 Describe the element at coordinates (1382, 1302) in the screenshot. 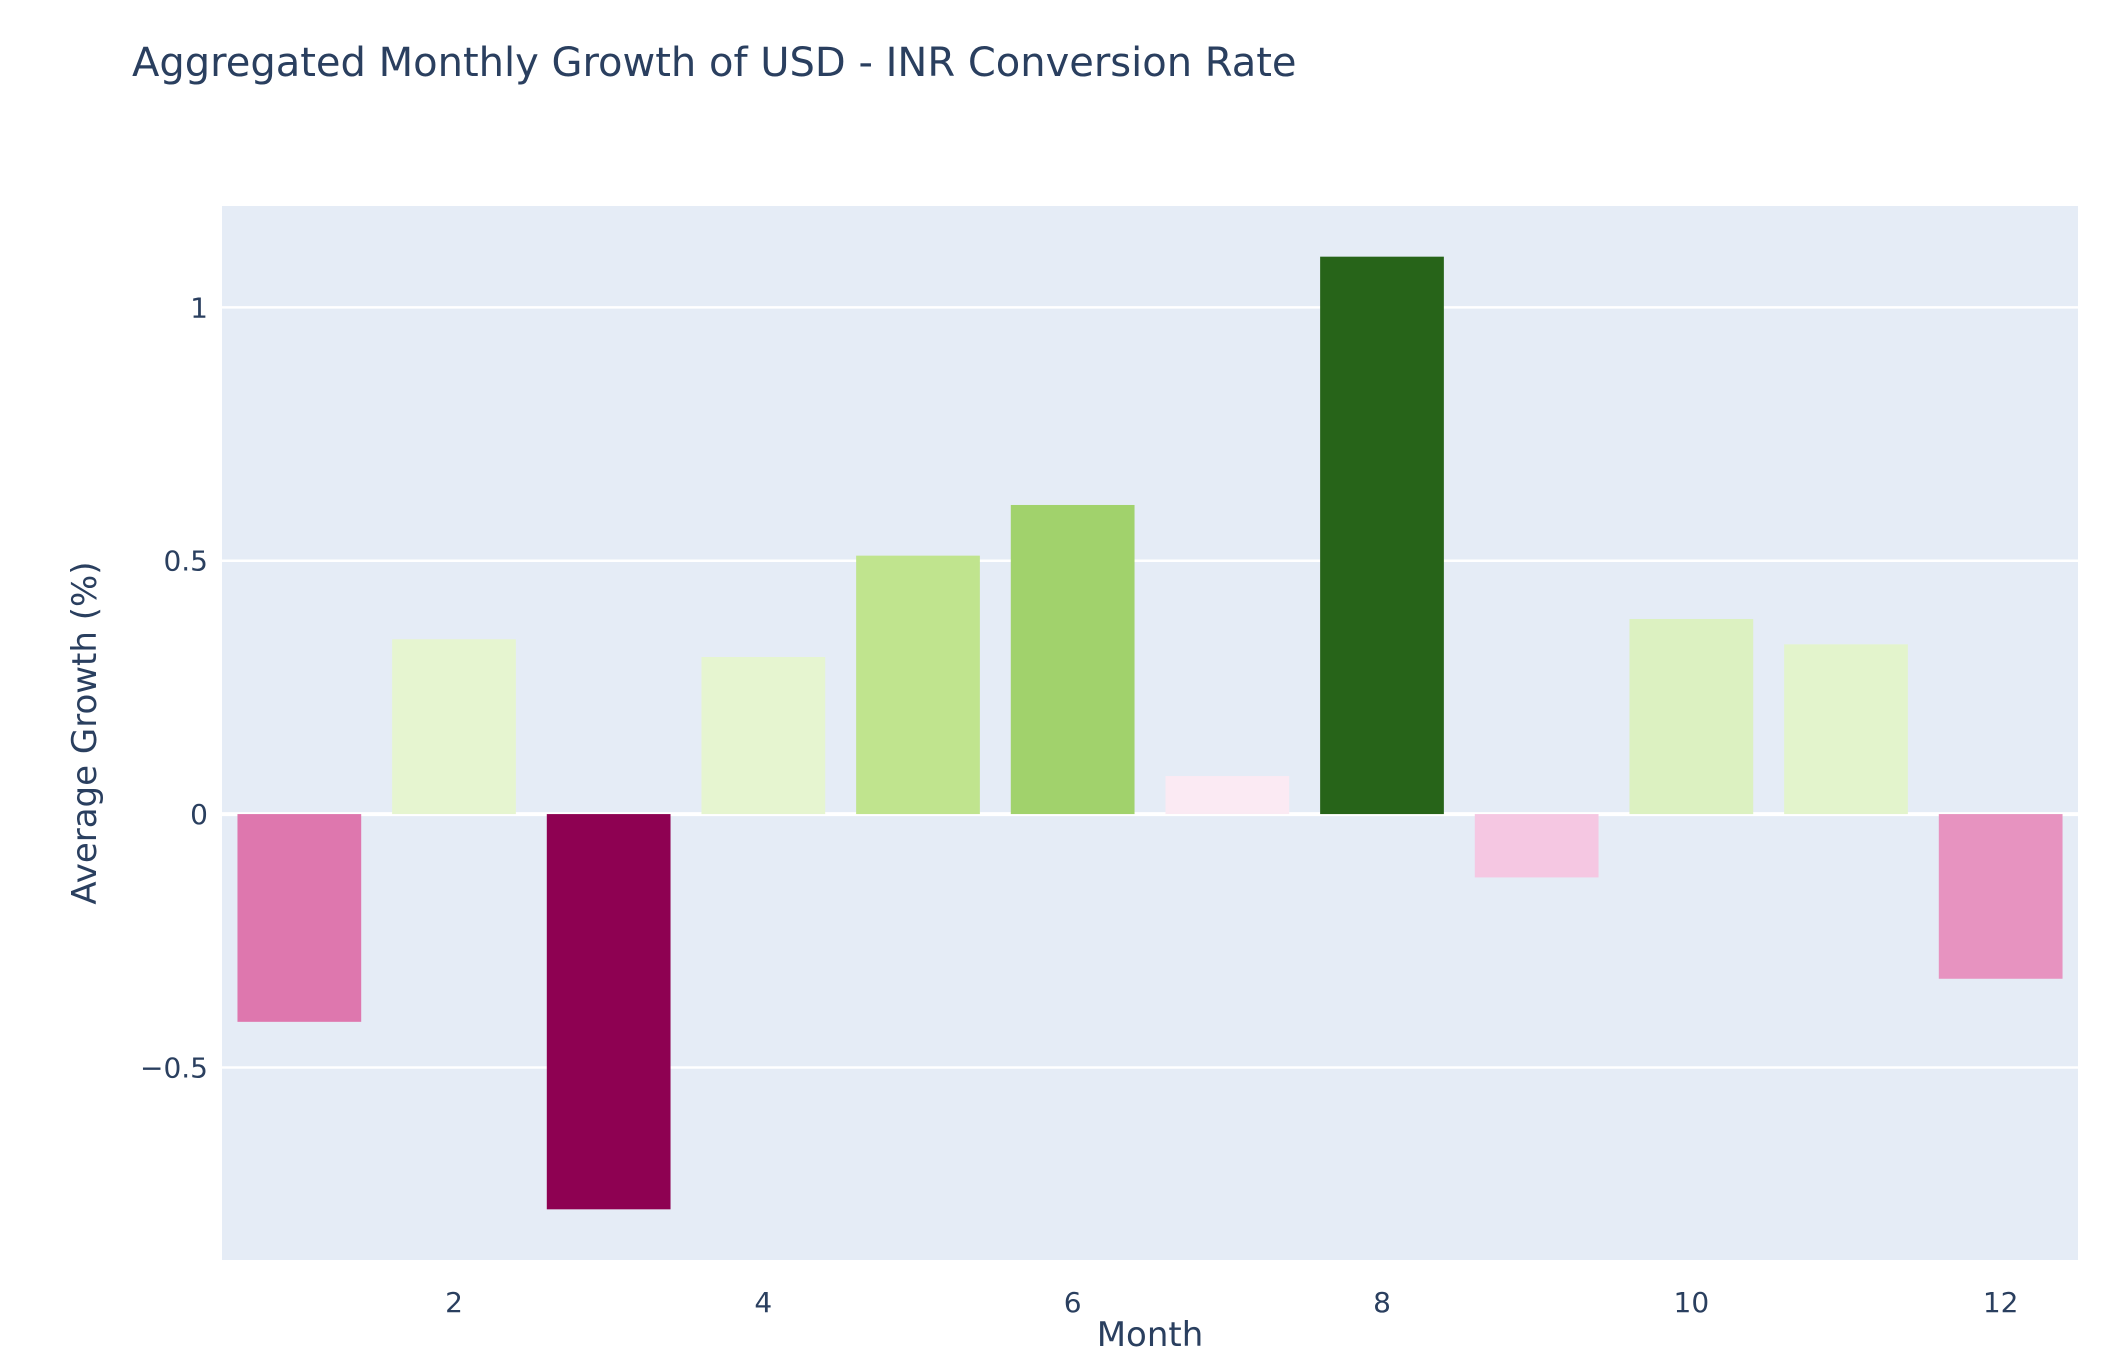

I see `x-tick-label: 8` at that location.